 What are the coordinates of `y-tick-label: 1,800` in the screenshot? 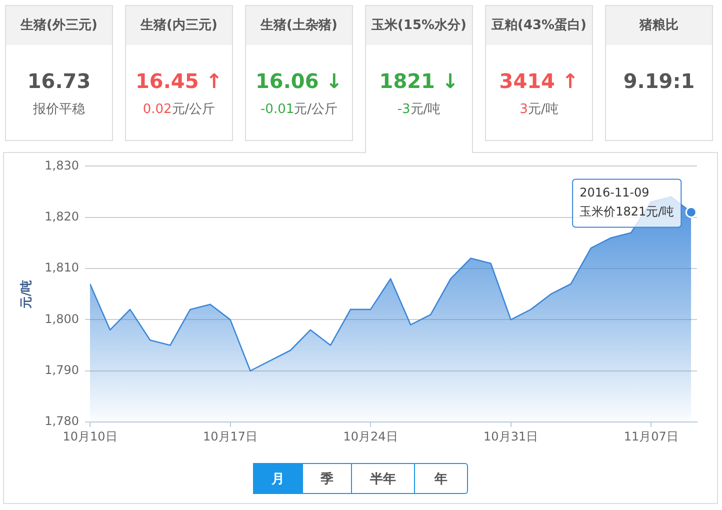 It's located at (61, 319).